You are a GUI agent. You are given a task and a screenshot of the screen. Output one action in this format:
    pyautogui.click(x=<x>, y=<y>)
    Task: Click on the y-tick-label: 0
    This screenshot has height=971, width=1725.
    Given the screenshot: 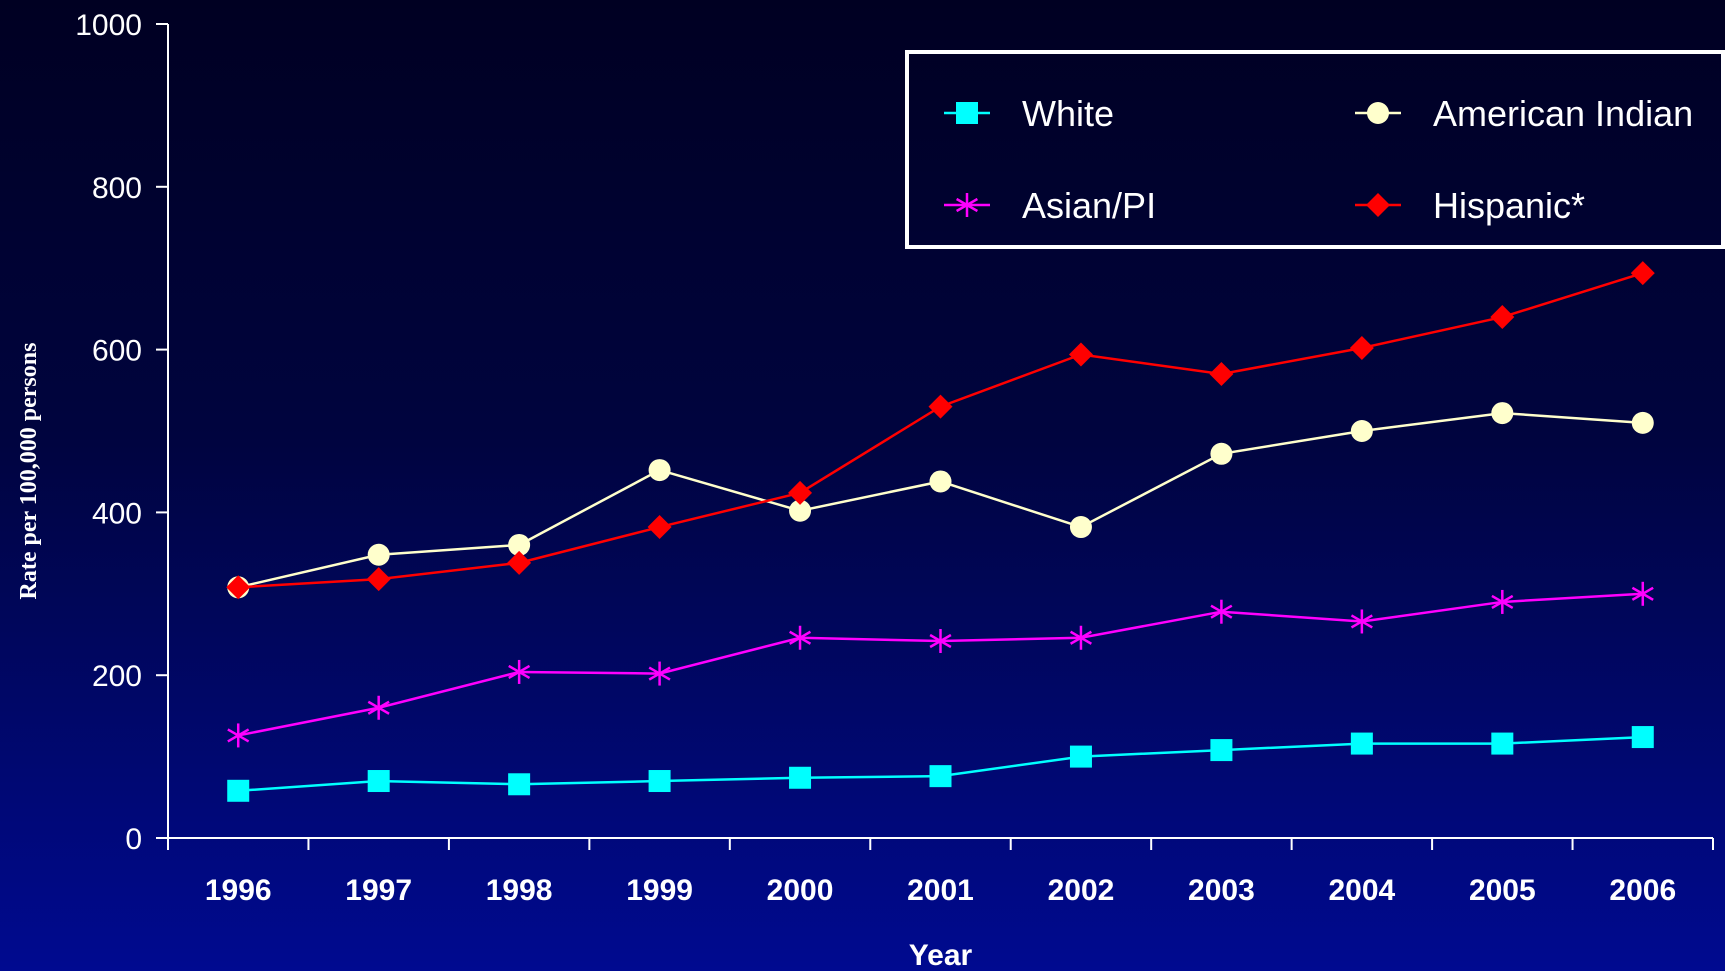 What is the action you would take?
    pyautogui.click(x=133, y=839)
    